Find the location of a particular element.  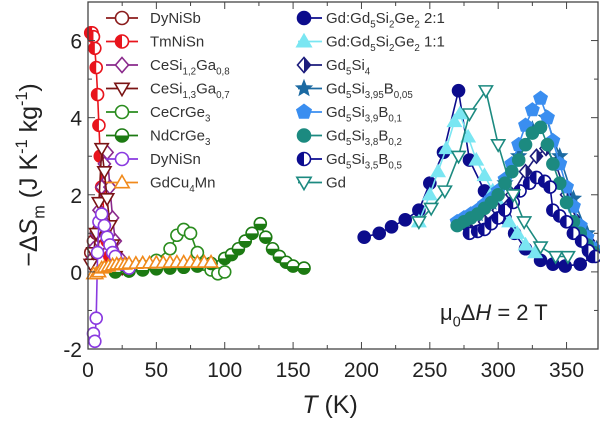

legend-label: Gd5Si3,8B0,2 is located at coordinates (364, 138).